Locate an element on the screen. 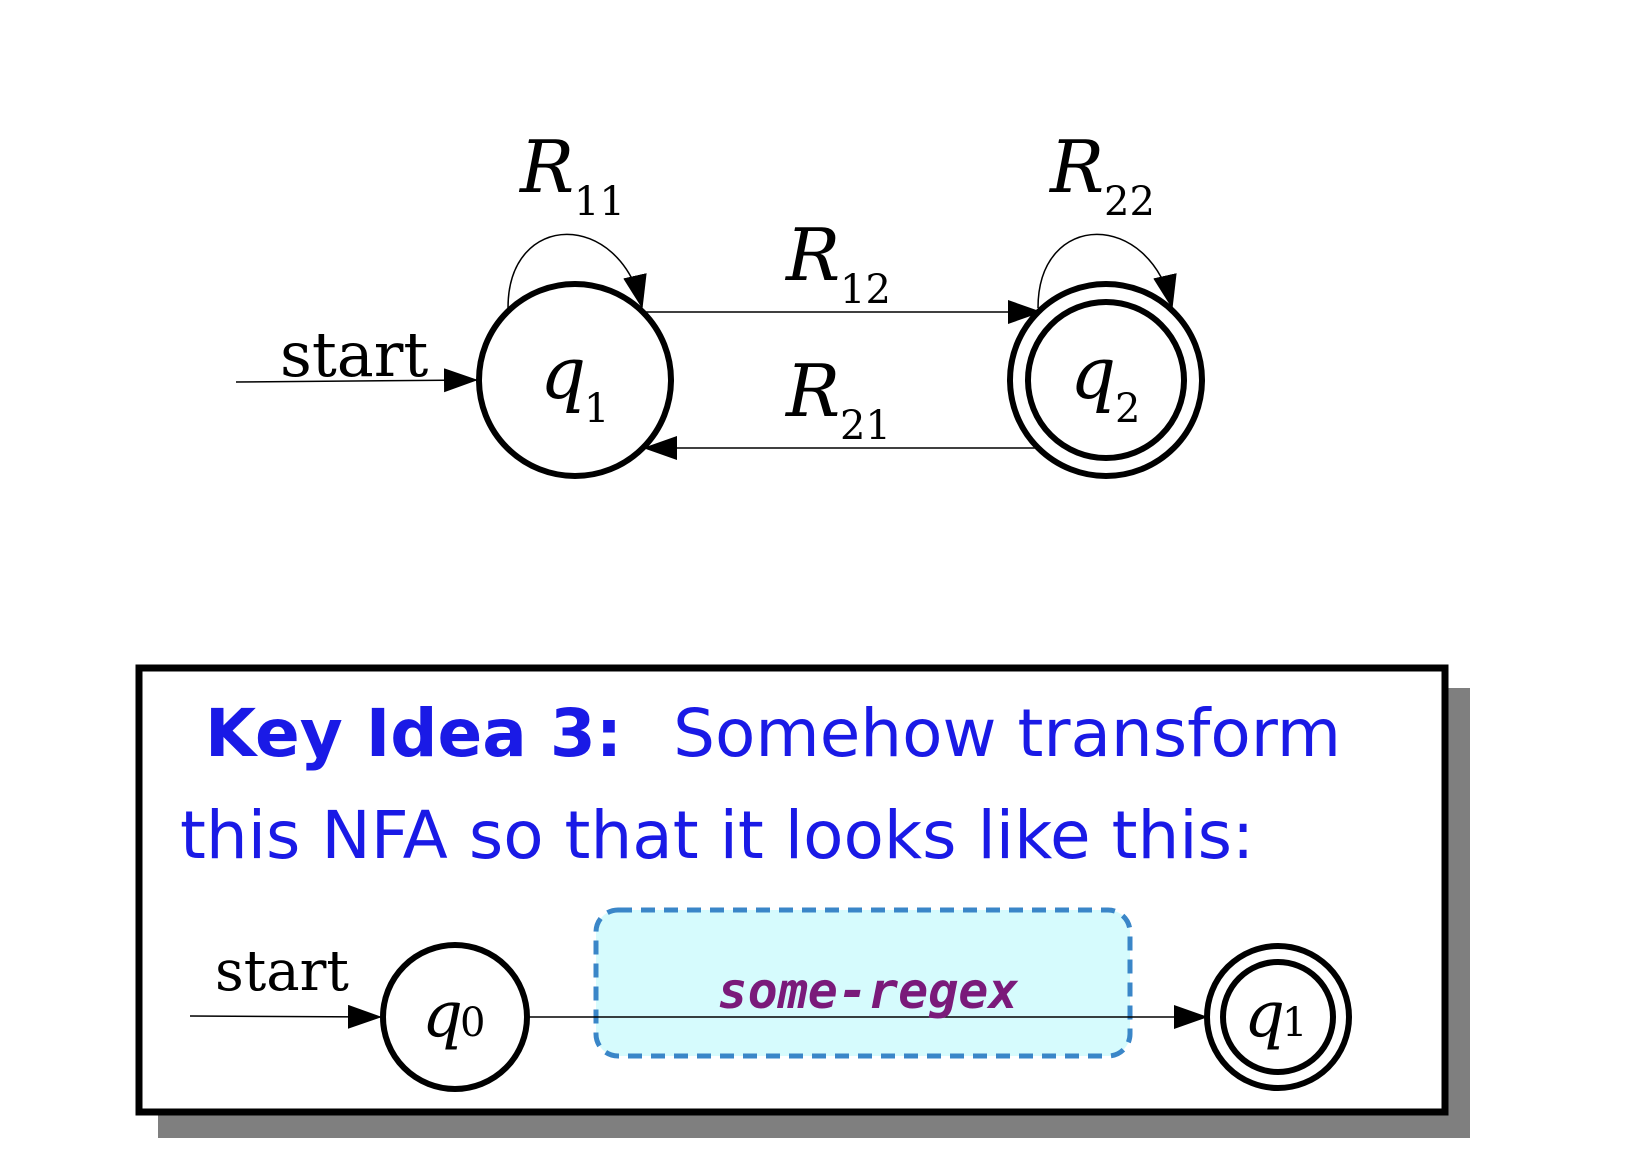  state-q2-sub: 2 is located at coordinates (1127, 409).